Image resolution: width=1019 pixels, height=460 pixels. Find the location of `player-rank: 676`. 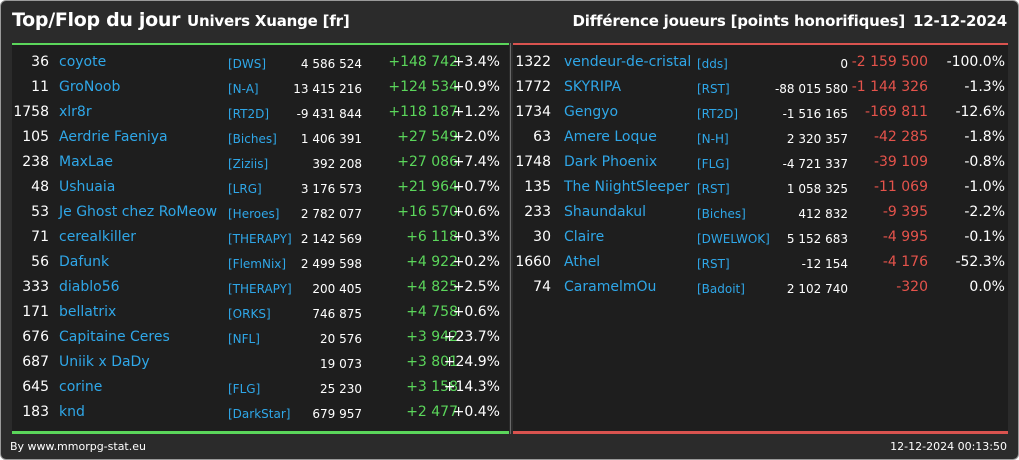

player-rank: 676 is located at coordinates (35, 337).